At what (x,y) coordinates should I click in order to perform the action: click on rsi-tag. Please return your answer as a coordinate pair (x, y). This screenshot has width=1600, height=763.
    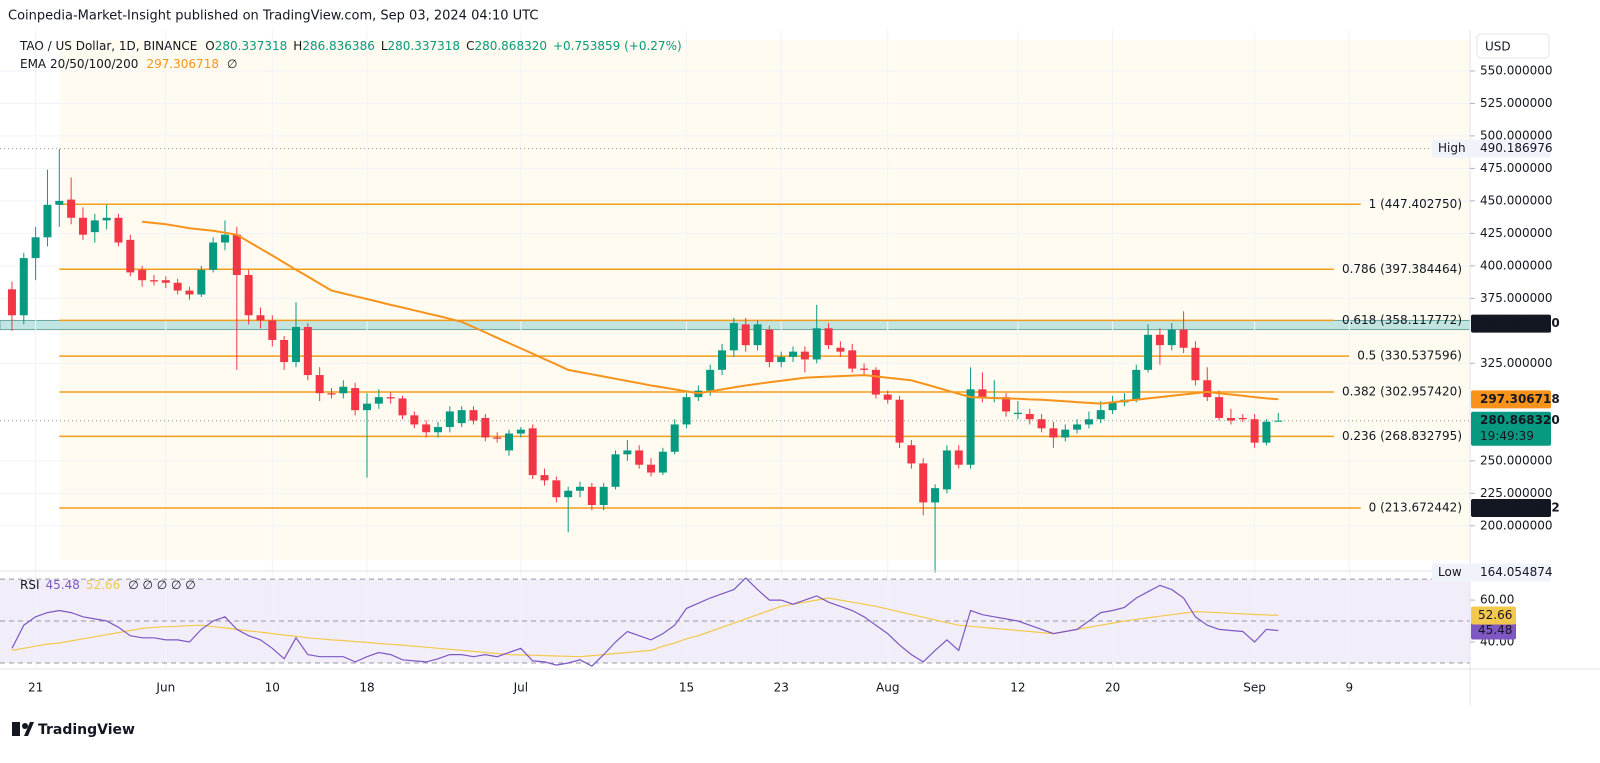
    Looking at the image, I should click on (1493, 630).